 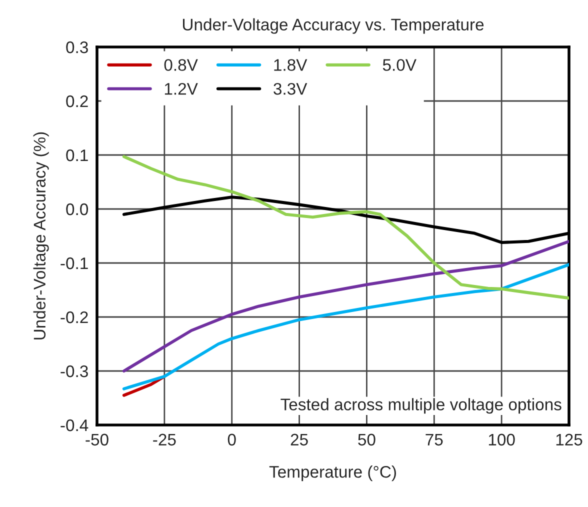 I want to click on y-tick-label: 0.2, so click(x=77, y=101).